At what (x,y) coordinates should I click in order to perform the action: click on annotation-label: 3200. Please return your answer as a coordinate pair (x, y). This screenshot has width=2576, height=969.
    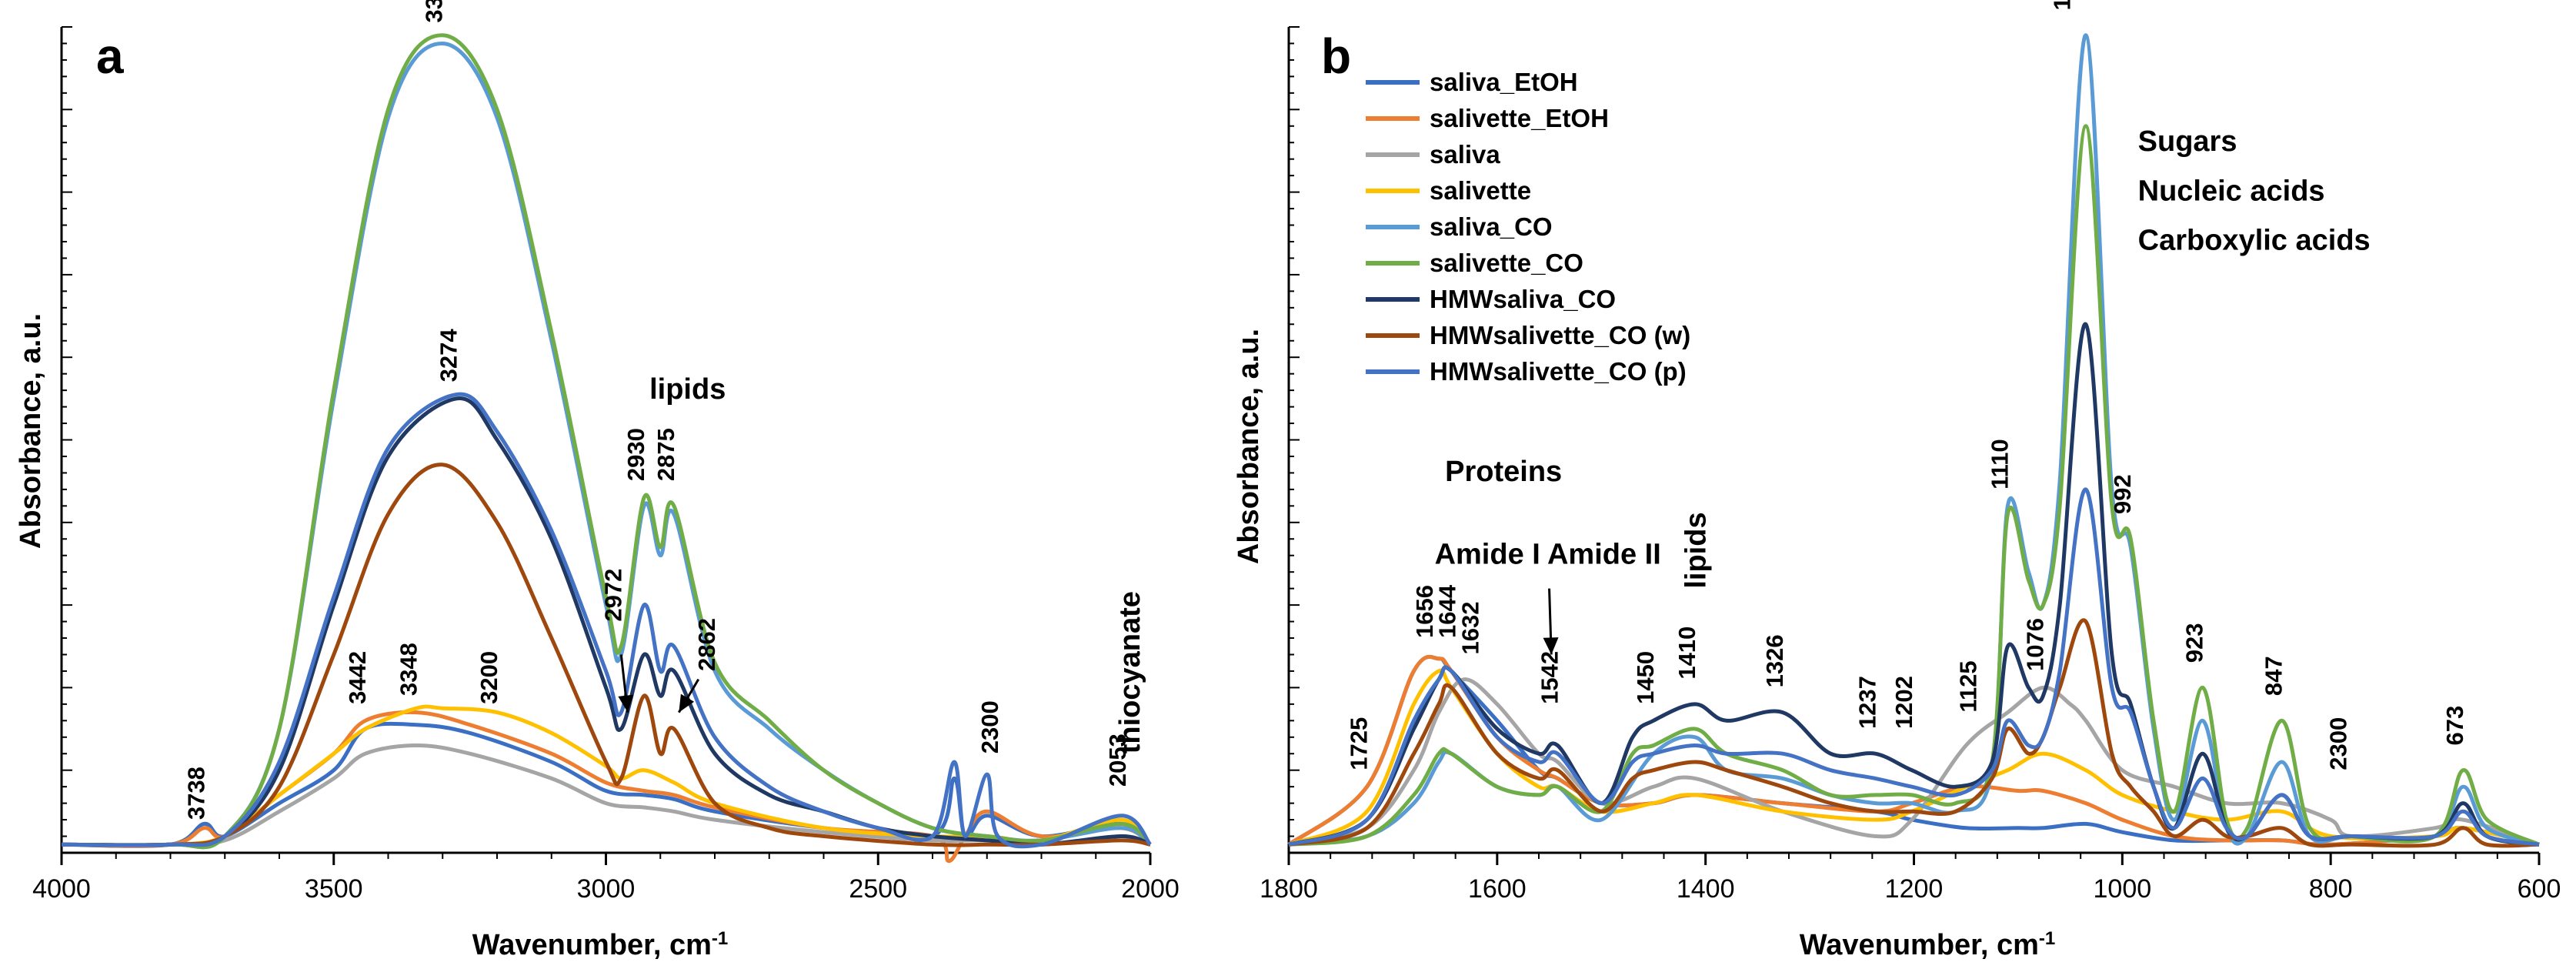
    Looking at the image, I should click on (488, 677).